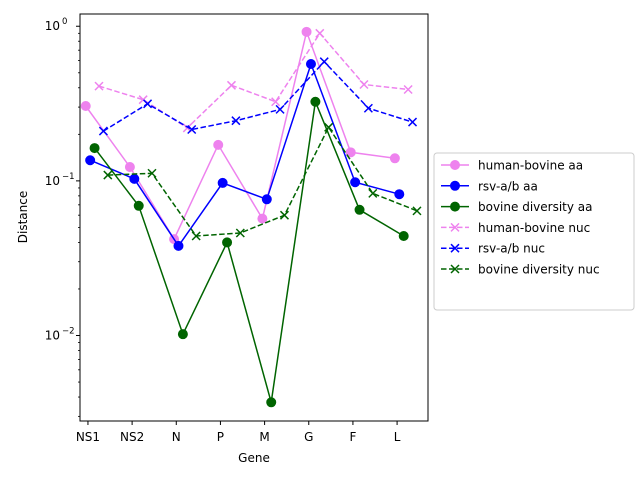 The height and width of the screenshot is (484, 640). Describe the element at coordinates (520, 270) in the screenshot. I see `legend-entry-6: bovine diversity nuc` at that location.